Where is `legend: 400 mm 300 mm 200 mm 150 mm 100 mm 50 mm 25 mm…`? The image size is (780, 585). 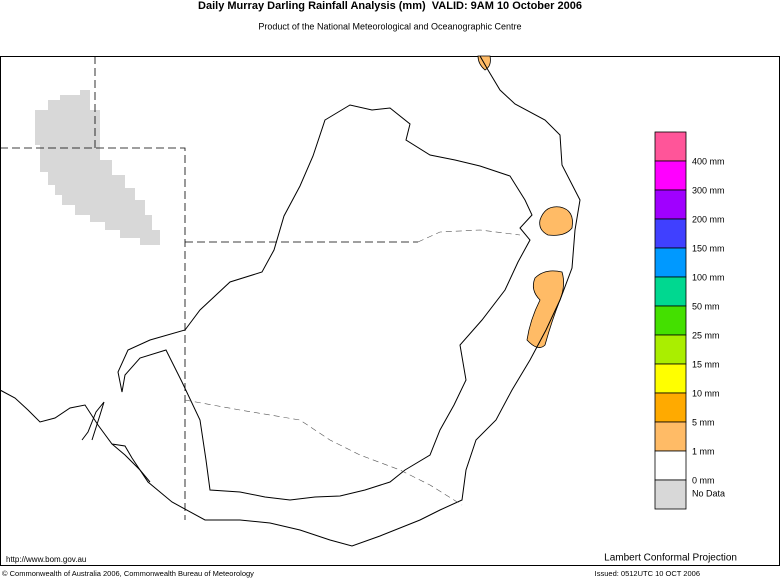
legend: 400 mm 300 mm 200 mm 150 mm 100 mm 50 mm 25 mm… is located at coordinates (689, 320).